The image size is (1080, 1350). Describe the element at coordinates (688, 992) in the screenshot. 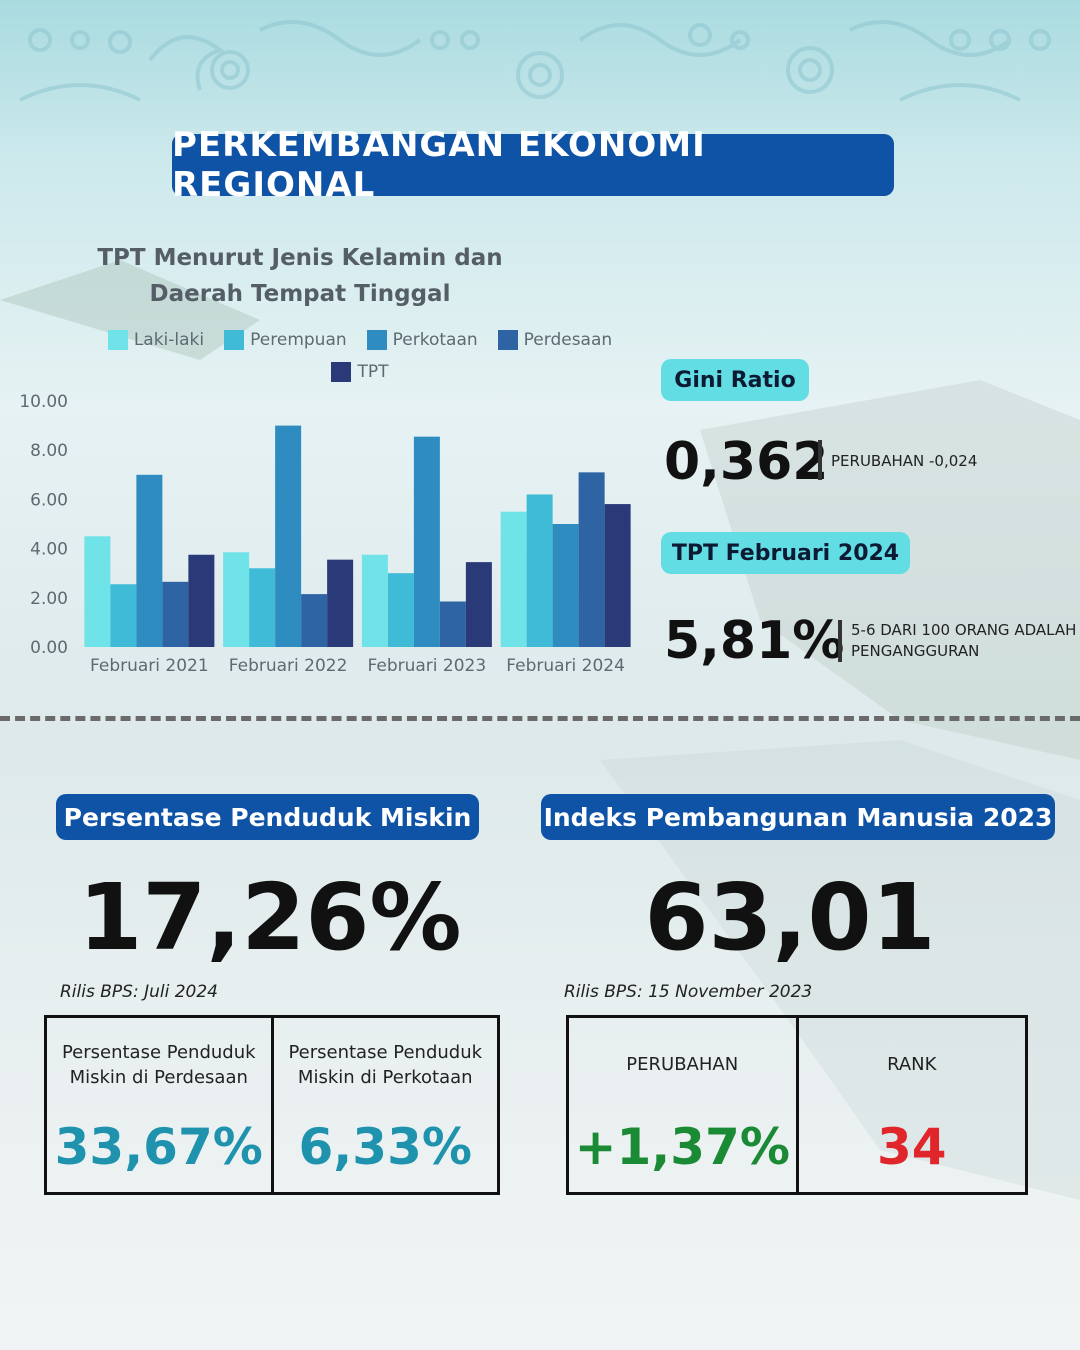

I see `hdi-release-note: Rilis BPS: 15 November 2023` at that location.